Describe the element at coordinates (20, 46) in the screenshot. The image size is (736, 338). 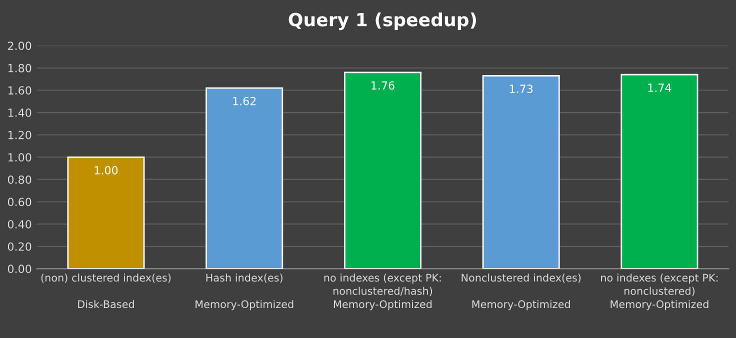
I see `y-tick-label: 2.00` at that location.